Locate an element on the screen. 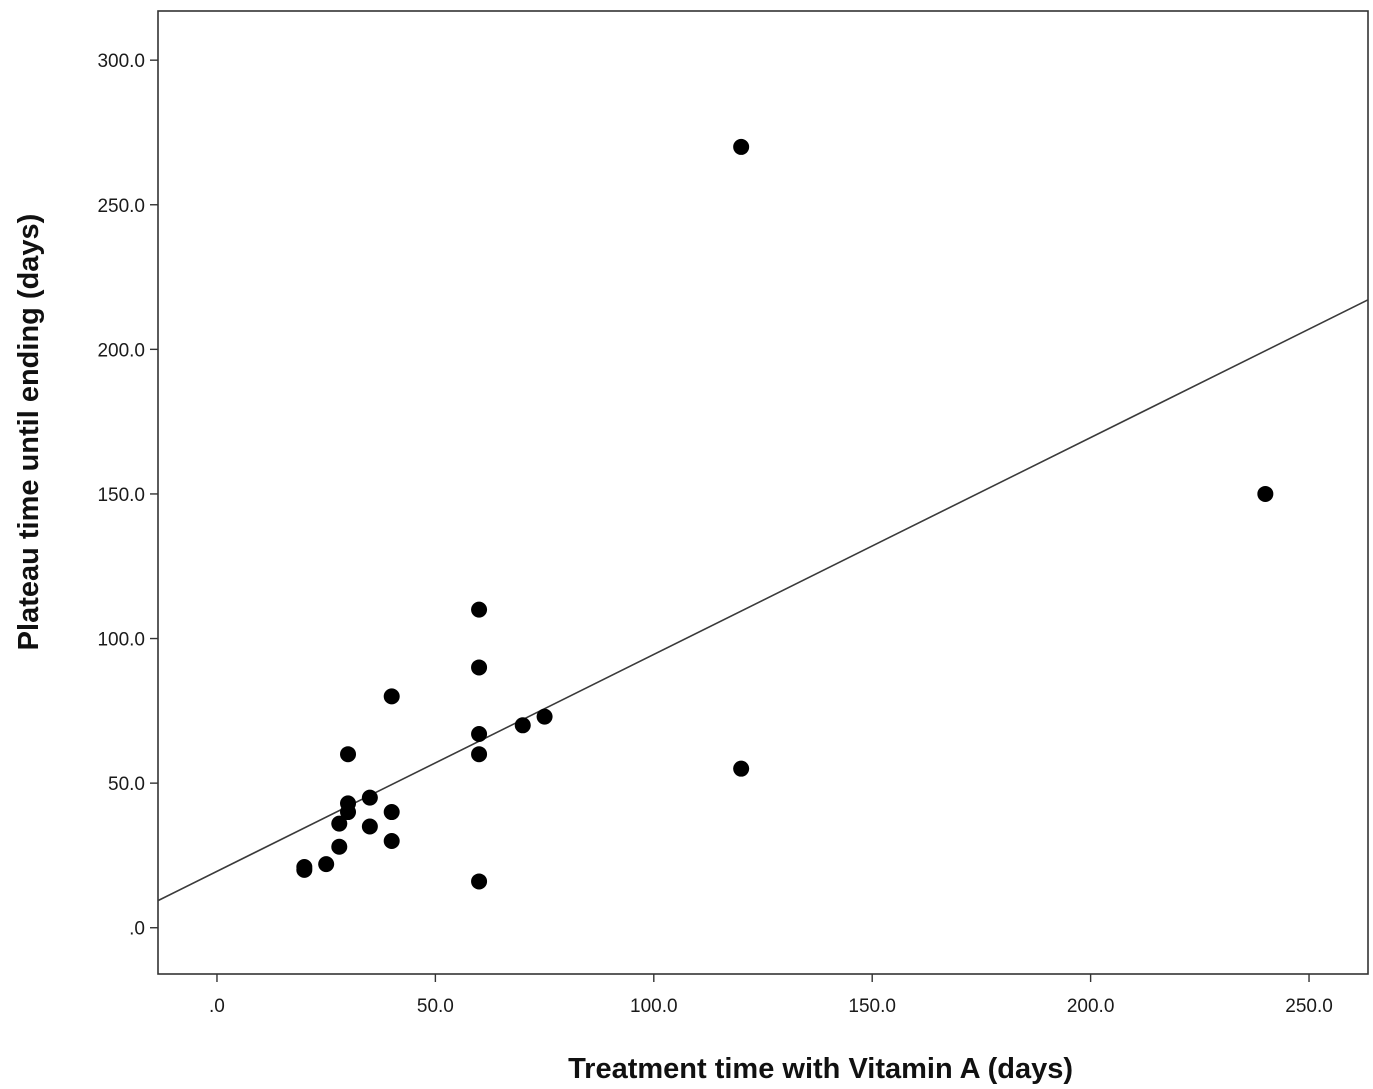 This screenshot has height=1089, width=1373. x-tick-label: 50.0 is located at coordinates (435, 1006).